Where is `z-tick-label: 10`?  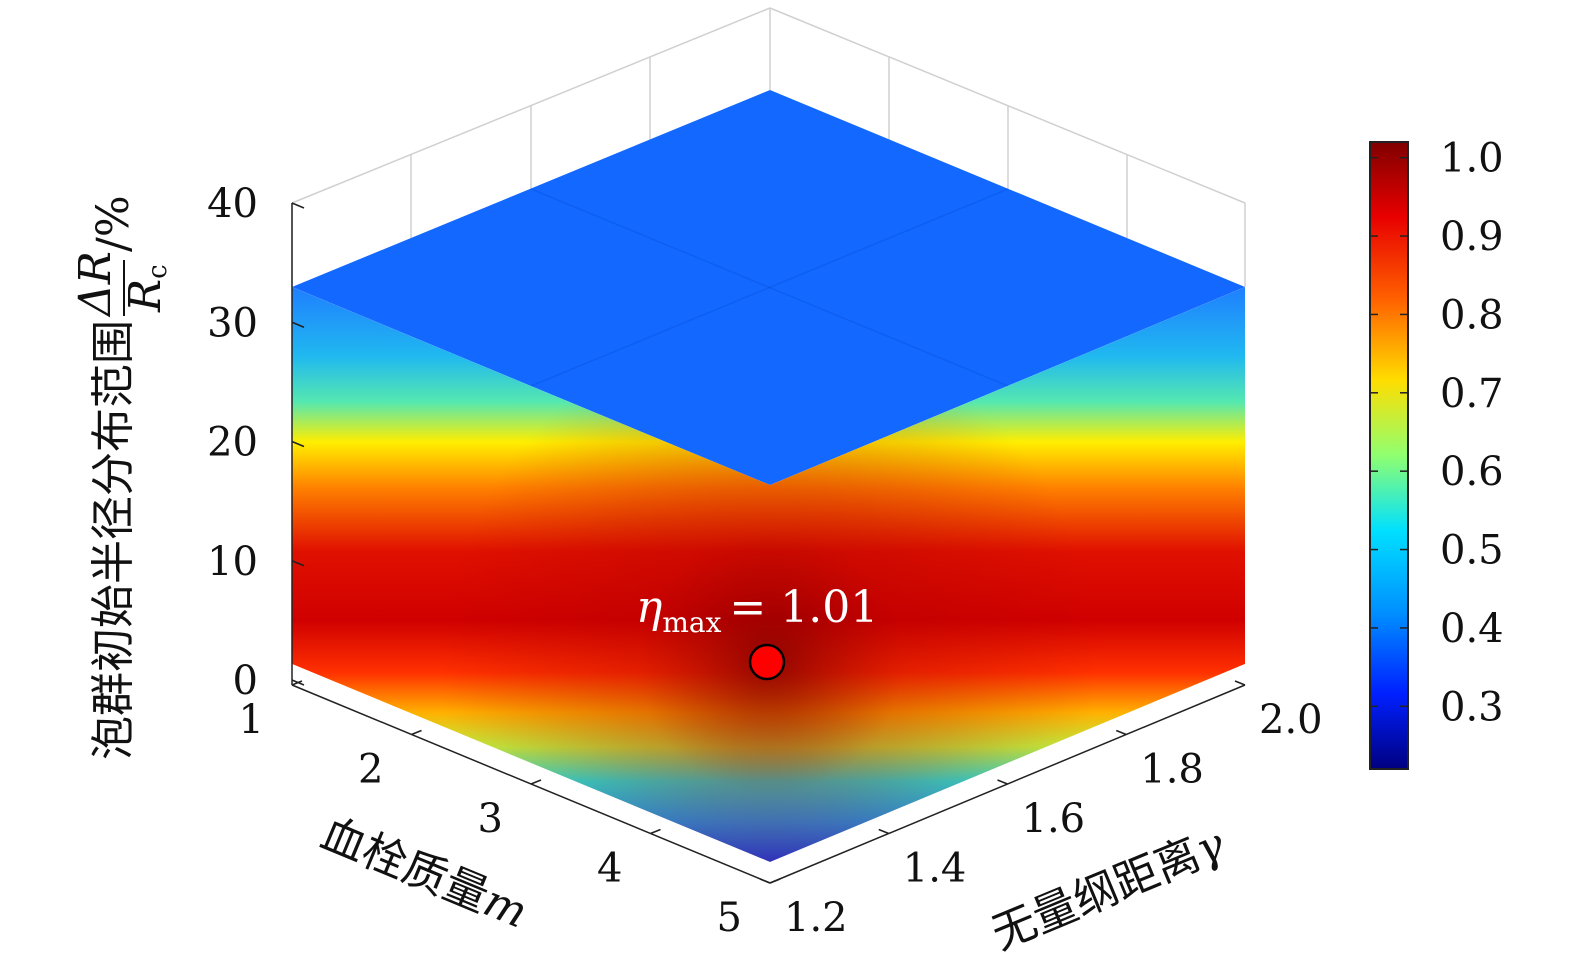
z-tick-label: 10 is located at coordinates (232, 562).